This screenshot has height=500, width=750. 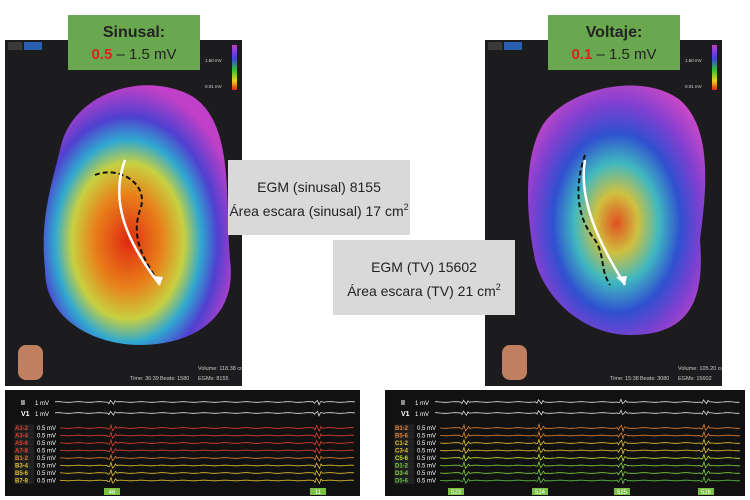 I want to click on channel-label: A1-2, so click(x=22, y=429).